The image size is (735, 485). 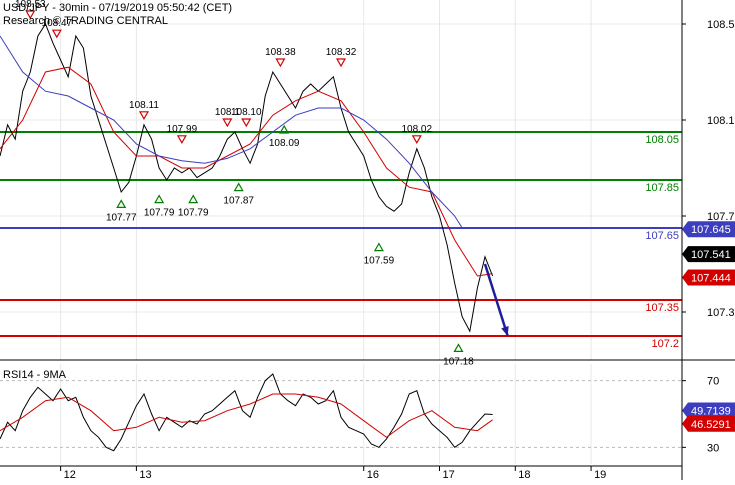 I want to click on pivot-value-tag, so click(x=708, y=229).